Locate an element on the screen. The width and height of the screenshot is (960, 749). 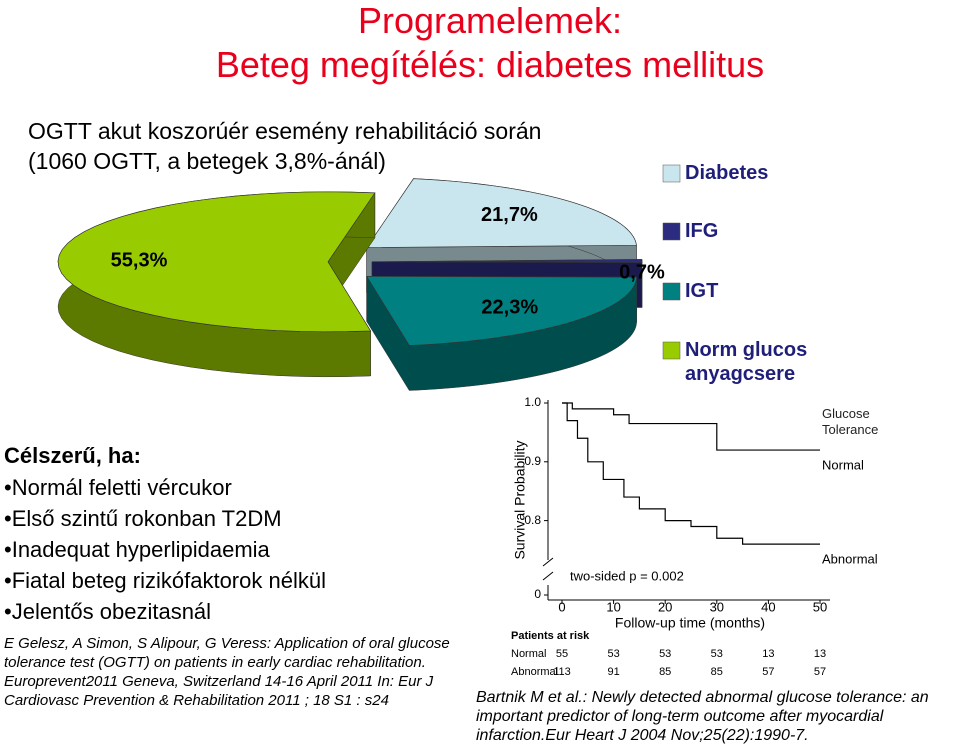
y-tick-label: 0.8 is located at coordinates (532, 520).